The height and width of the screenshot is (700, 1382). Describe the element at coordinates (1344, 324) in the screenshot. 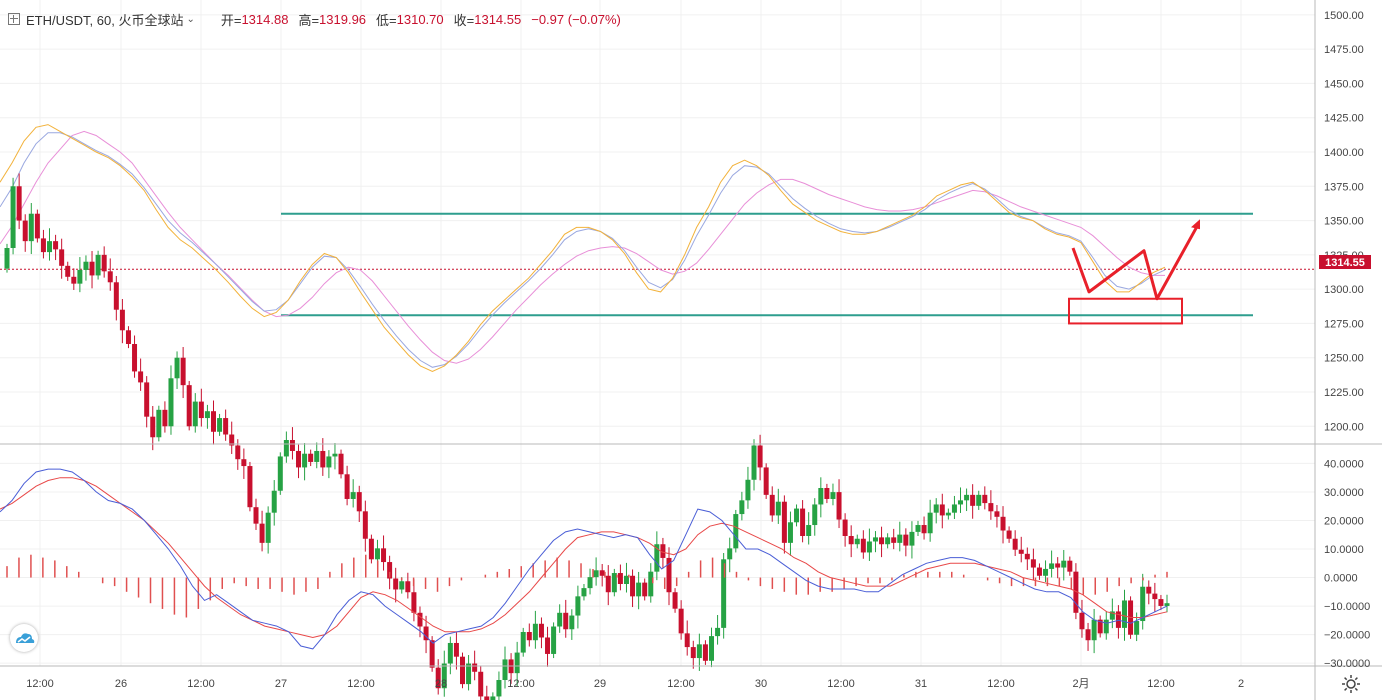

I see `price-tick-label: 1275.00` at that location.